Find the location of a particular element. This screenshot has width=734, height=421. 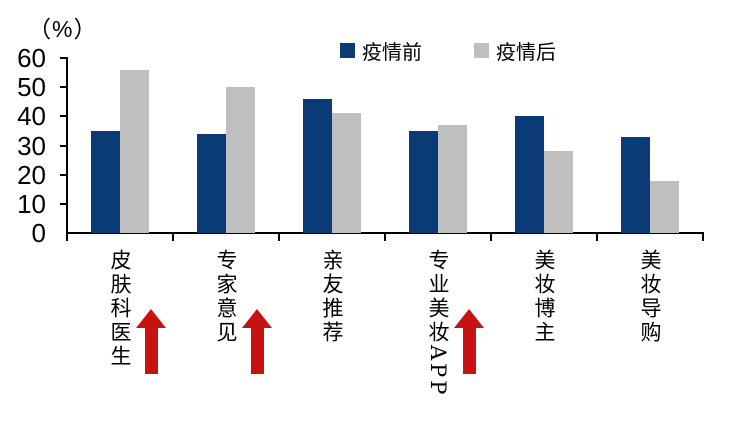

category-label: 亲友推荐 is located at coordinates (332, 297).